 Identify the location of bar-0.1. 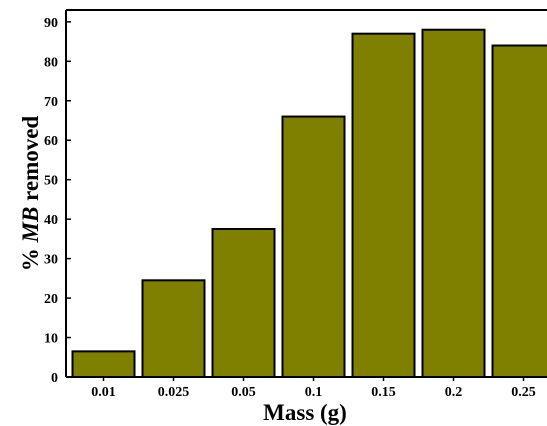
(313, 246).